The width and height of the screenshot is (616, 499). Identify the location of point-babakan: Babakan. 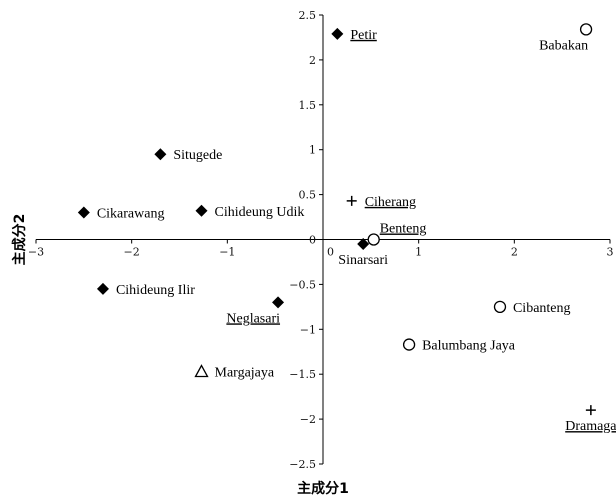
(566, 38).